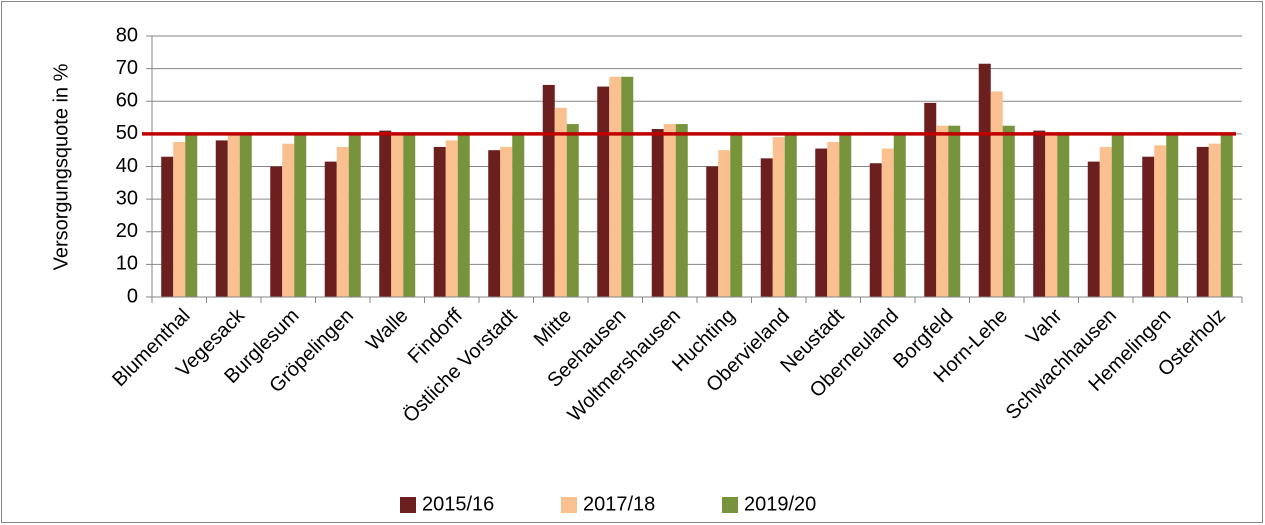 The image size is (1265, 525). What do you see at coordinates (127, 133) in the screenshot?
I see `y-tick-label: 50` at bounding box center [127, 133].